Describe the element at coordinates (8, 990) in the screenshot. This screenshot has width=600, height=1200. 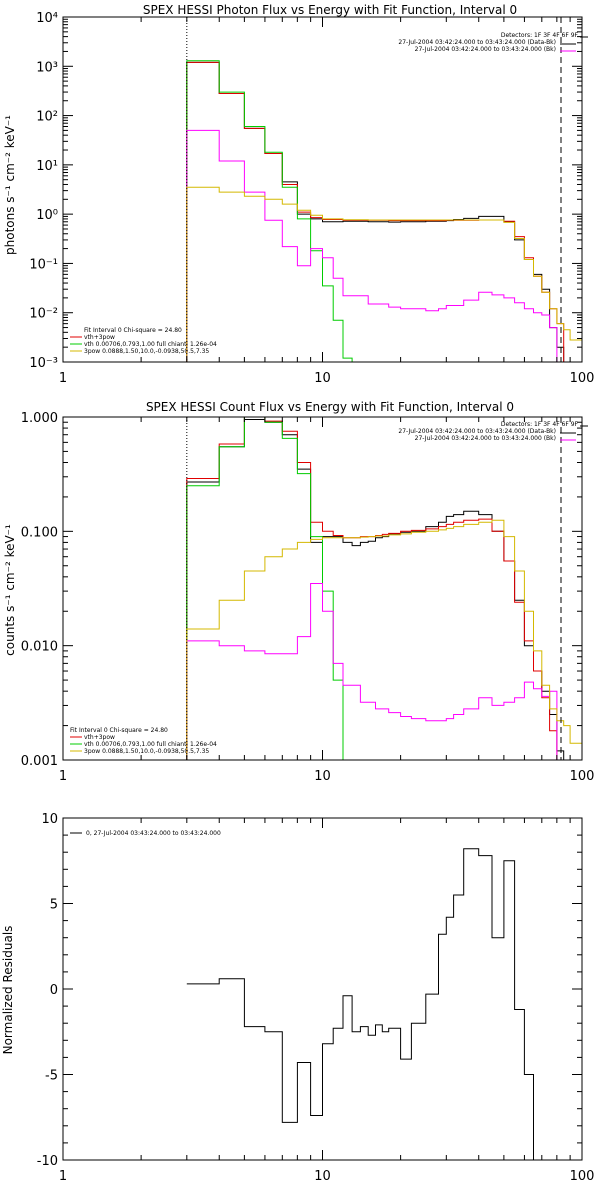
I see `y-axis-label: Normalized Residuals` at that location.